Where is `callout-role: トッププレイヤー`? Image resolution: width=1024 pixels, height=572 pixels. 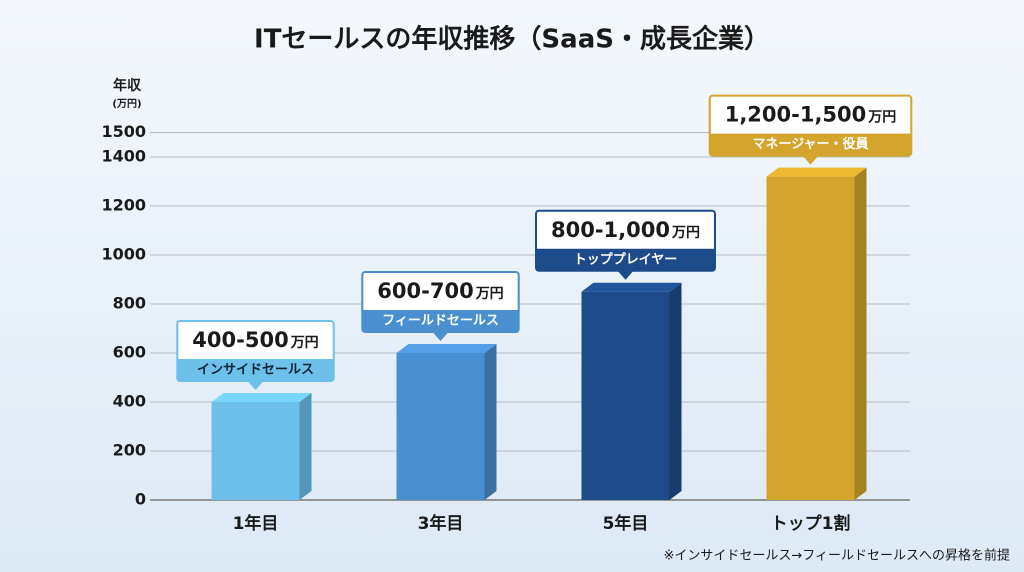 callout-role: トッププレイヤー is located at coordinates (626, 259).